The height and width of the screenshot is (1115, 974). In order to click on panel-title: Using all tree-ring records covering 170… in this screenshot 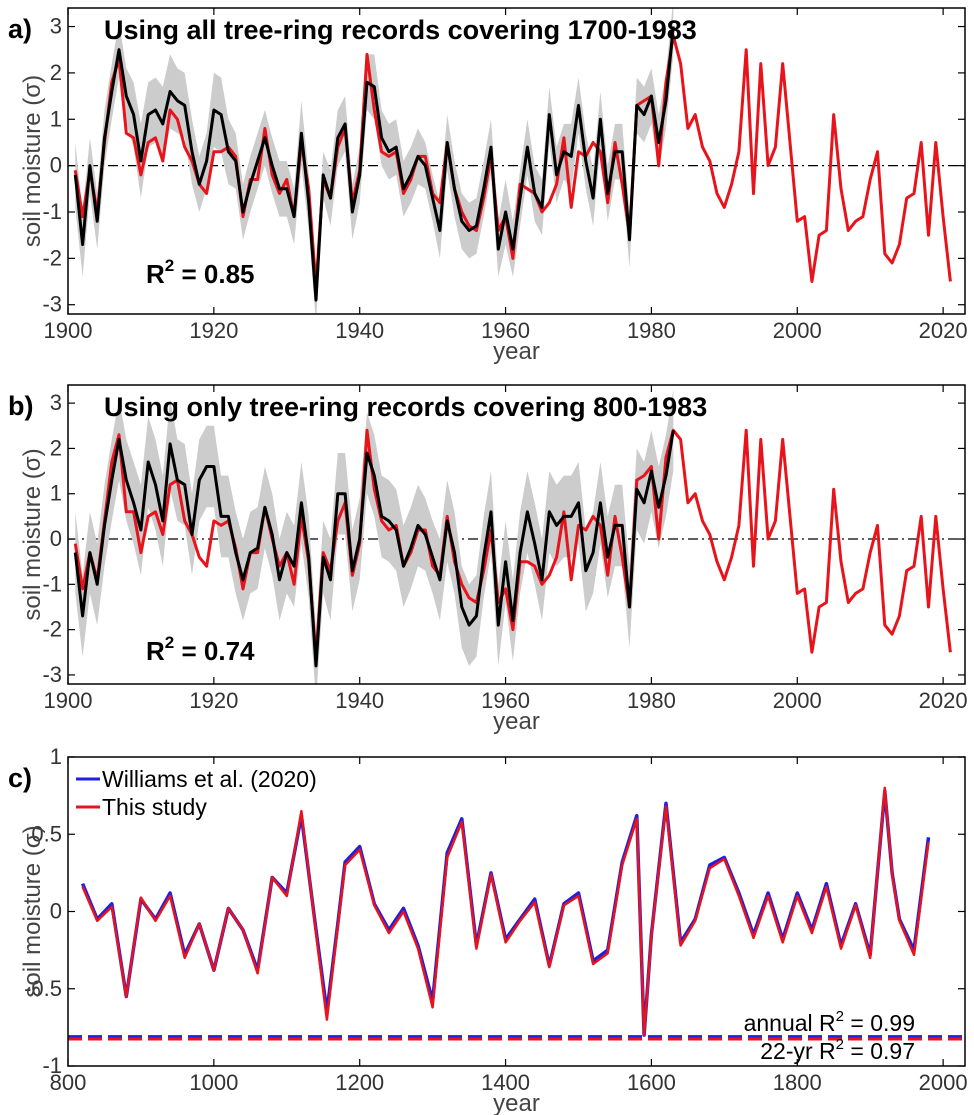, I will do `click(400, 30)`.